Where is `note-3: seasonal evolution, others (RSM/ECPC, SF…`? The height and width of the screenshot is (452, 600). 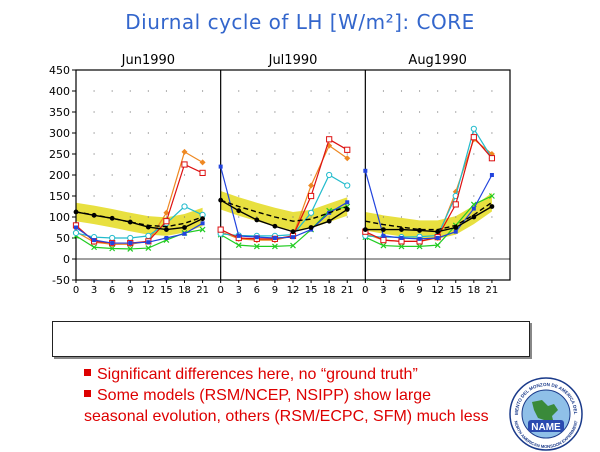 note-3: seasonal evolution, others (RSM/ECPC, SF… is located at coordinates (299, 416).